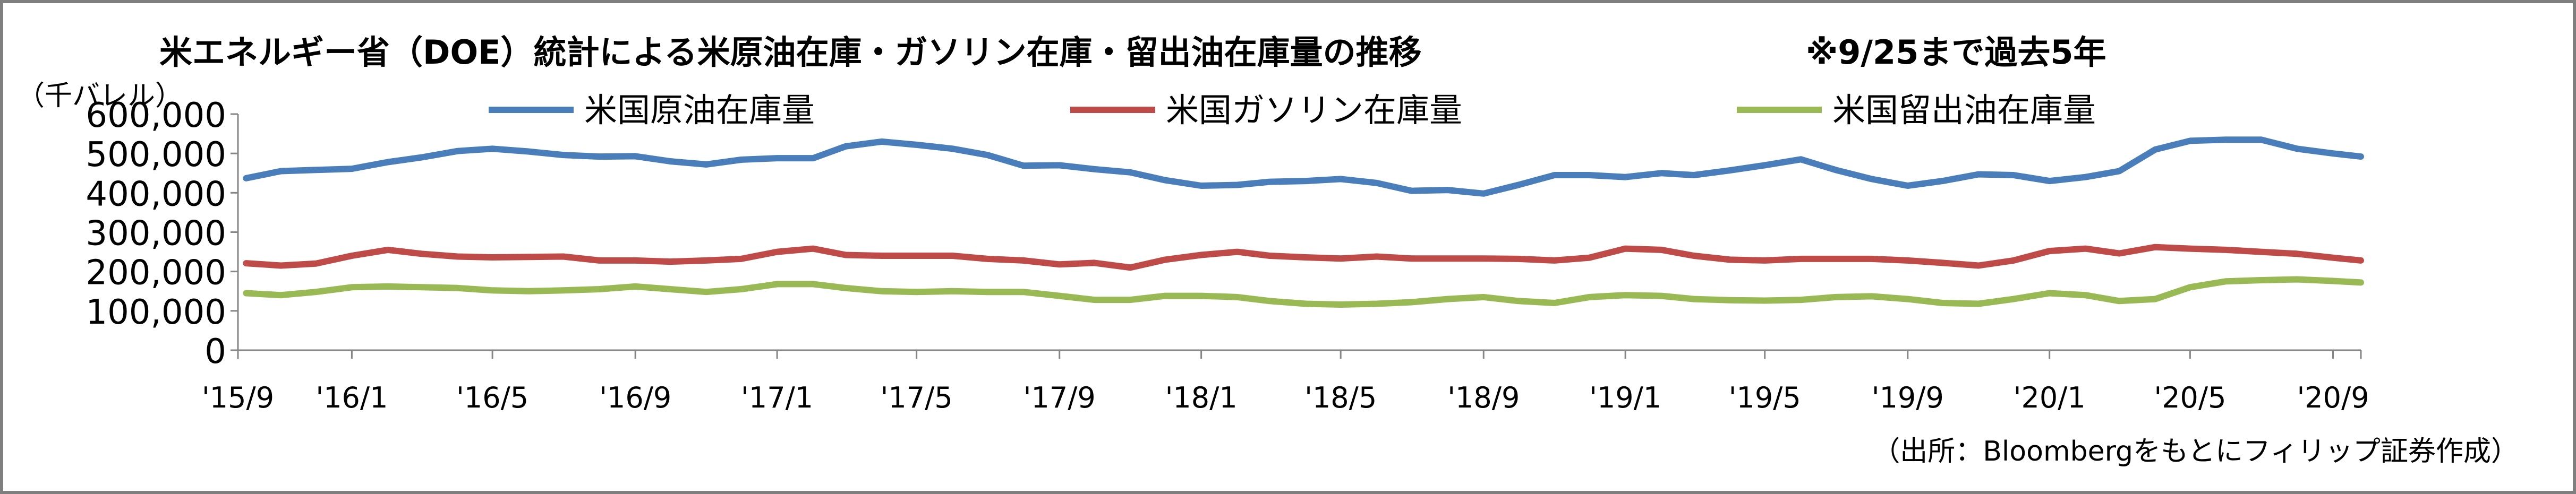 The width and height of the screenshot is (2576, 494). What do you see at coordinates (156, 274) in the screenshot?
I see `y-tick-label: 200,000` at bounding box center [156, 274].